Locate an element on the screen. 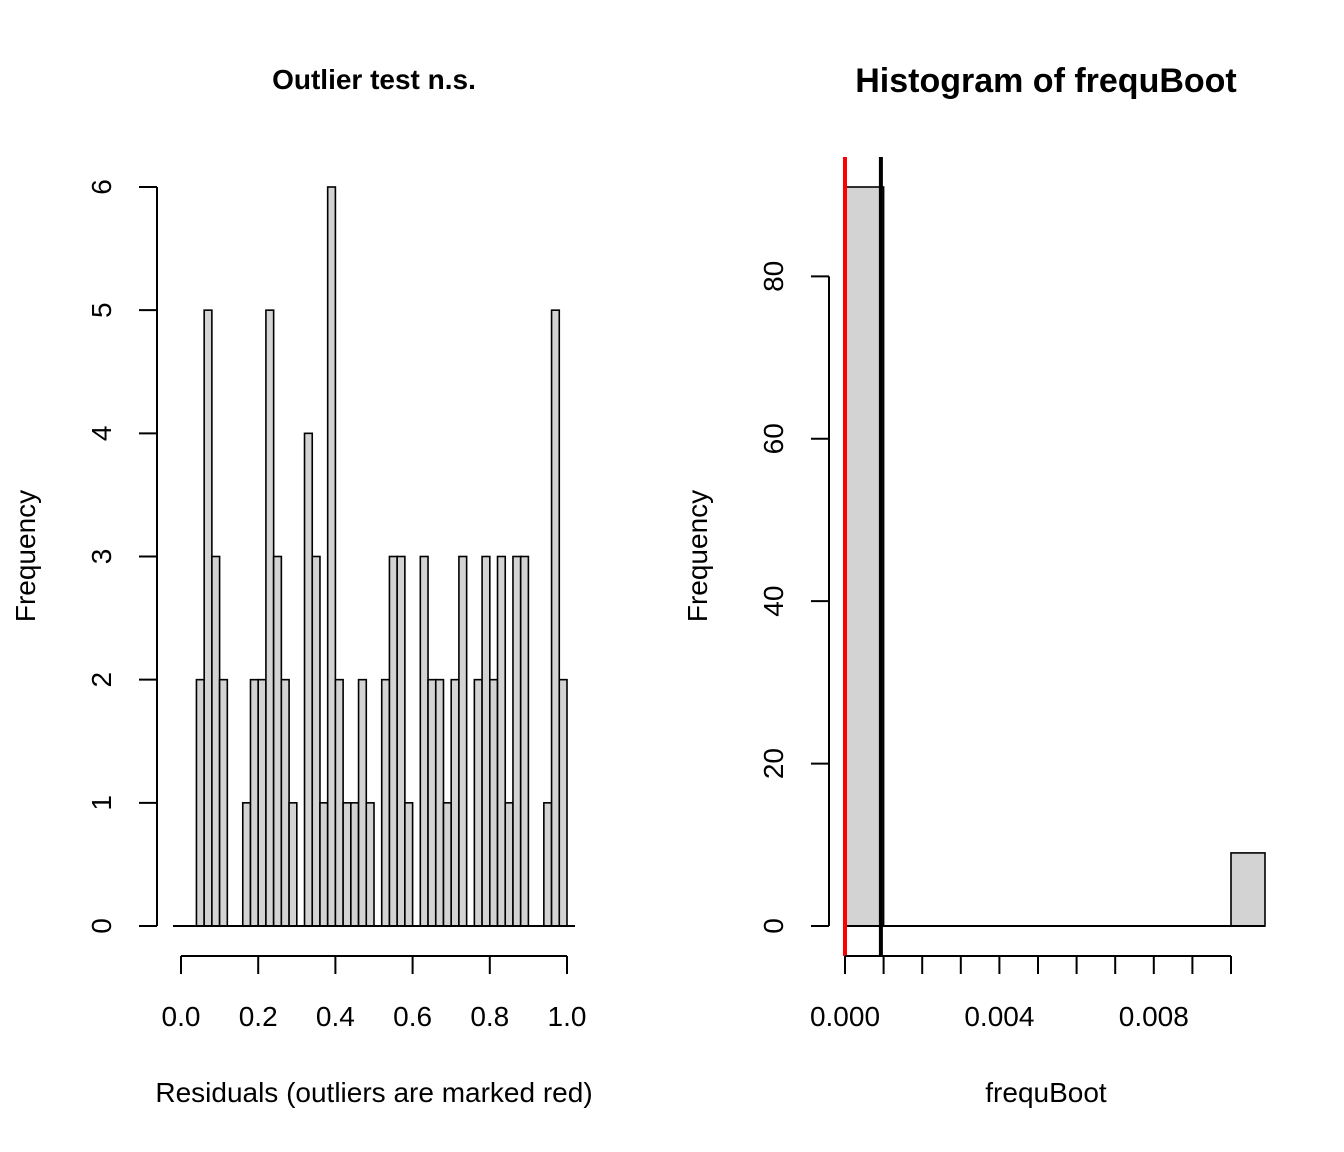 The width and height of the screenshot is (1344, 1152). y-tick-label: 1 is located at coordinates (101, 803).